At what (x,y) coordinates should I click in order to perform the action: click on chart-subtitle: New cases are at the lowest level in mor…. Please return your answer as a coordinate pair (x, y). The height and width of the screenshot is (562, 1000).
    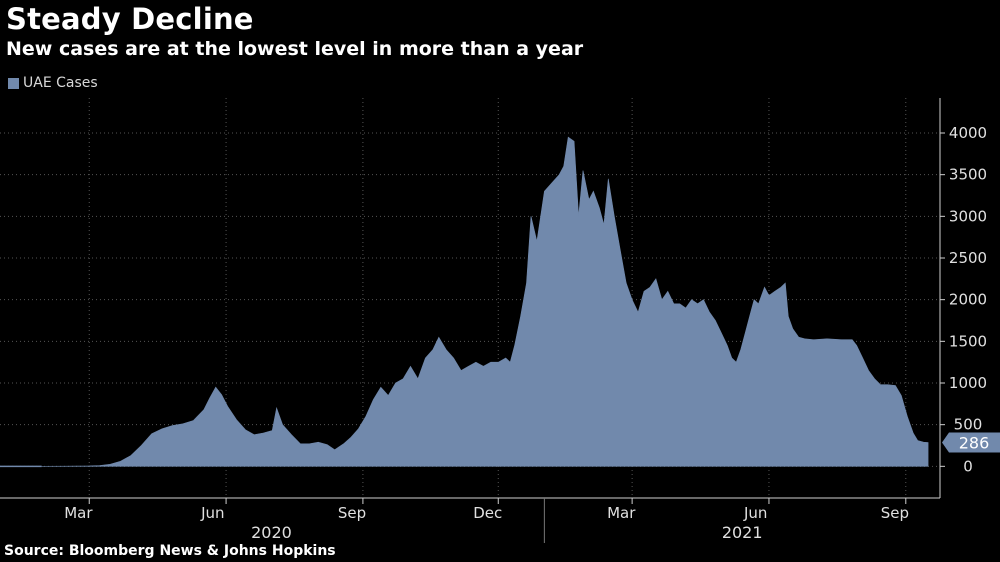
    Looking at the image, I should click on (295, 49).